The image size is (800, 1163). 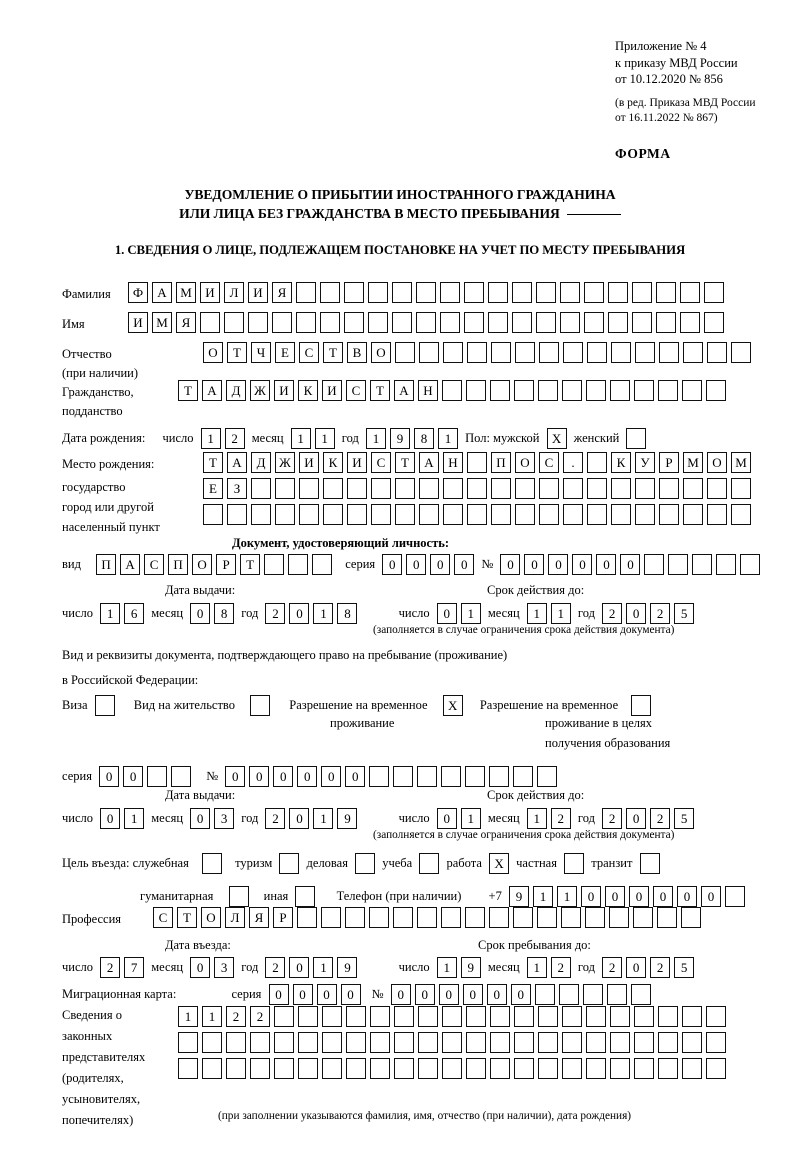 I want to click on stay-until-year-cell: 0, so click(x=636, y=967).